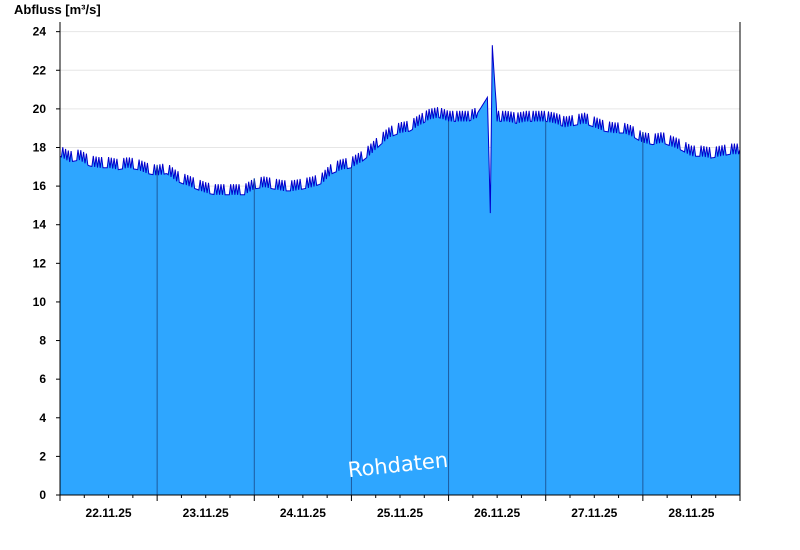 This screenshot has height=550, width=800. I want to click on y-tick-label-22: 22, so click(40, 70).